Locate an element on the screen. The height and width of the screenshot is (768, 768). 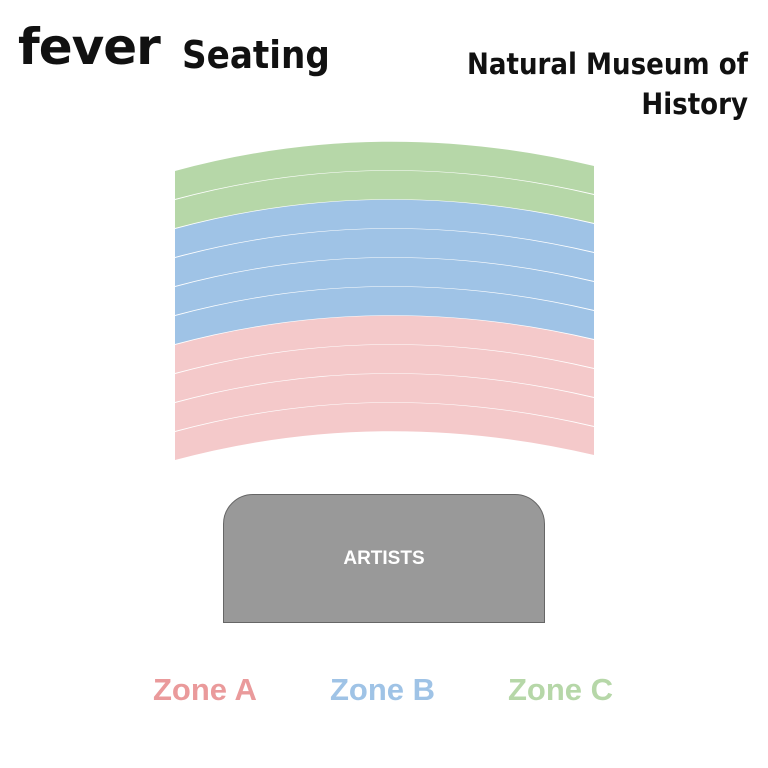
stage-label: ARTISTS is located at coordinates (384, 558).